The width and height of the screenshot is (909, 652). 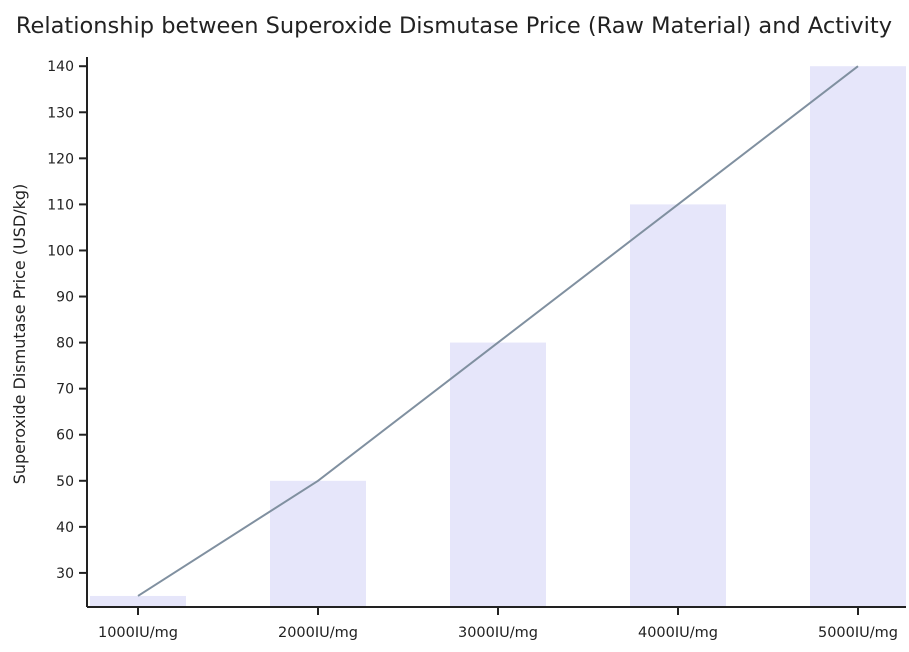 What do you see at coordinates (858, 633) in the screenshot?
I see `x-tick-label: 5000IU/mg` at bounding box center [858, 633].